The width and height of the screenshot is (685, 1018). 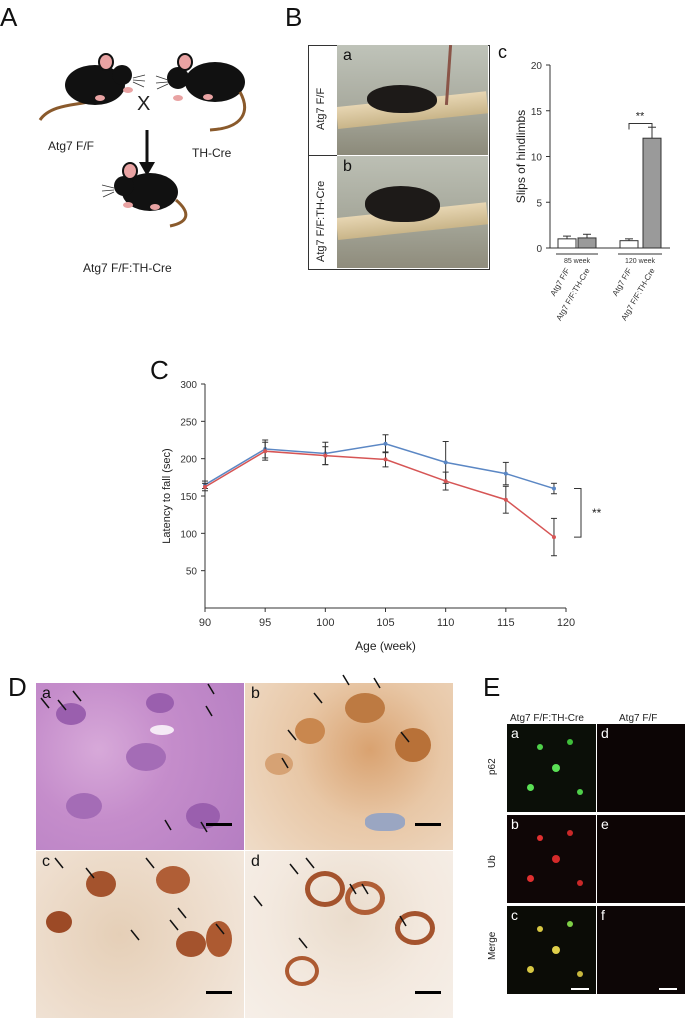 I want to click on photo-atg7ff-thcre: b, so click(x=412, y=212).